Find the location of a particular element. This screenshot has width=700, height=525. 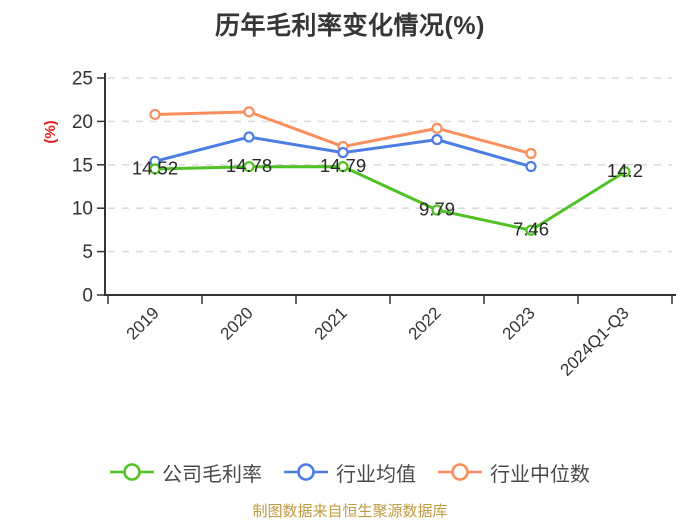

x-tick-label: 2021 is located at coordinates (331, 323).